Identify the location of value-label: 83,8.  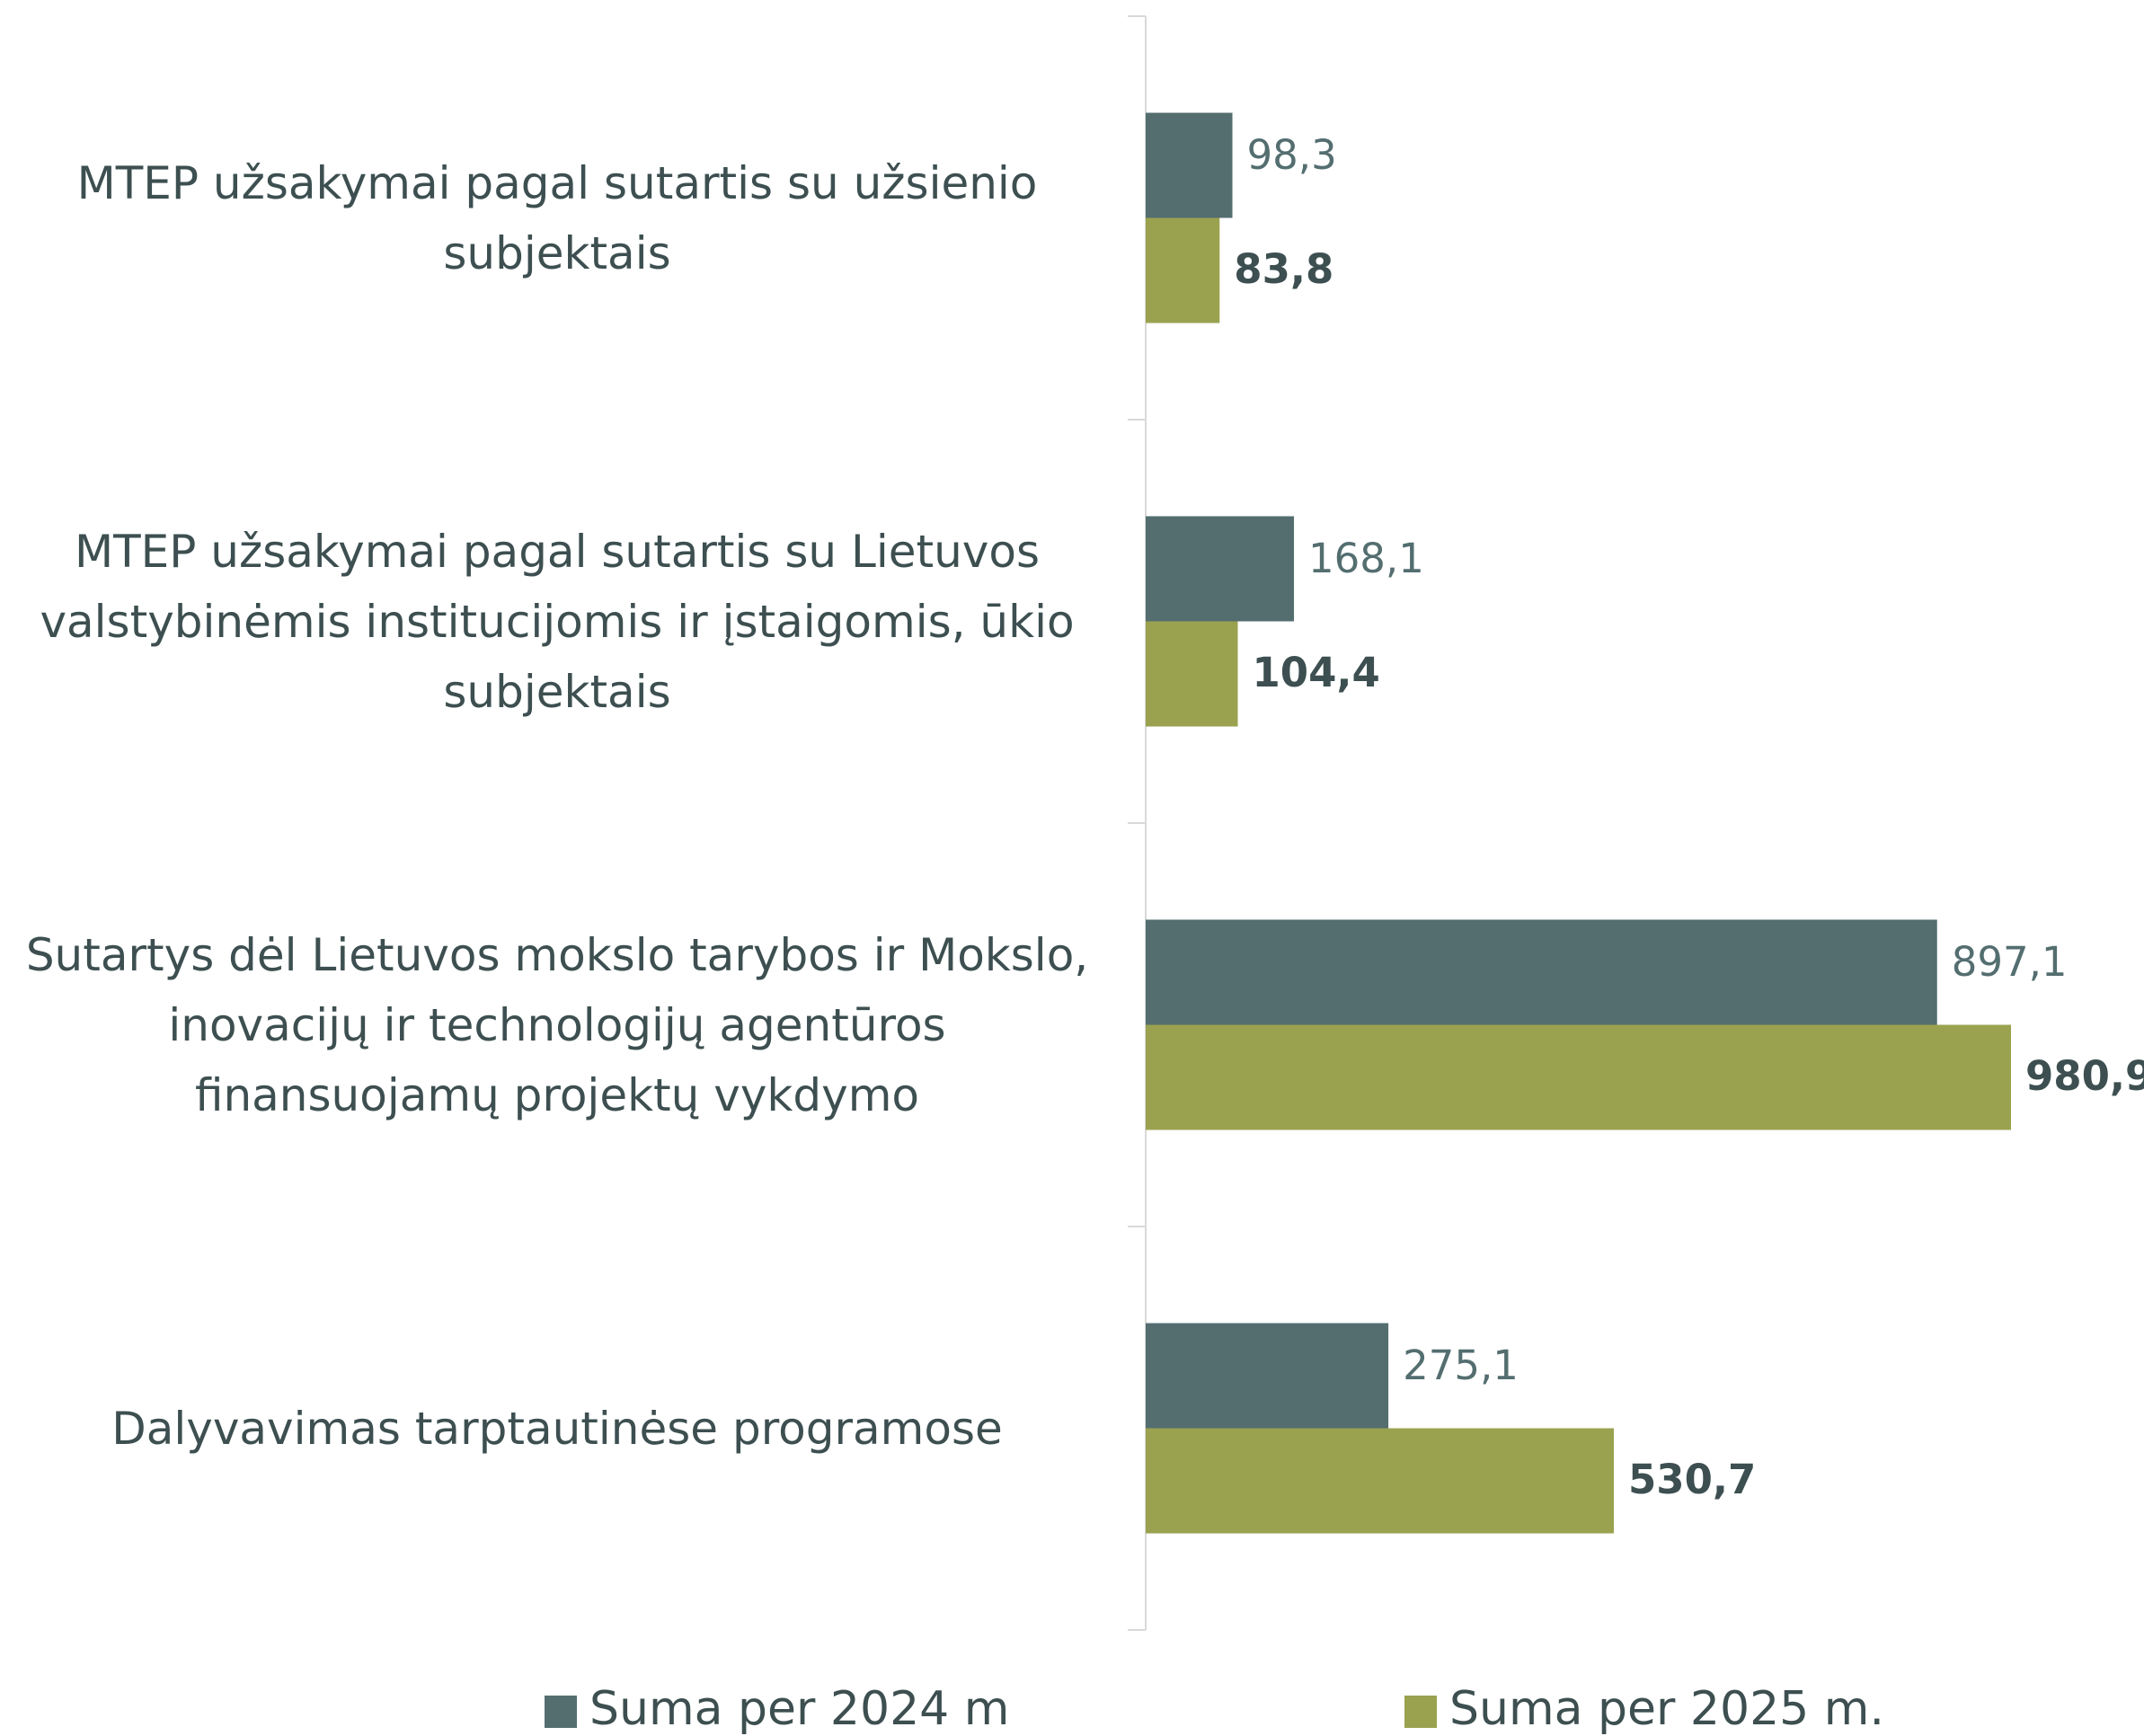
(1283, 269).